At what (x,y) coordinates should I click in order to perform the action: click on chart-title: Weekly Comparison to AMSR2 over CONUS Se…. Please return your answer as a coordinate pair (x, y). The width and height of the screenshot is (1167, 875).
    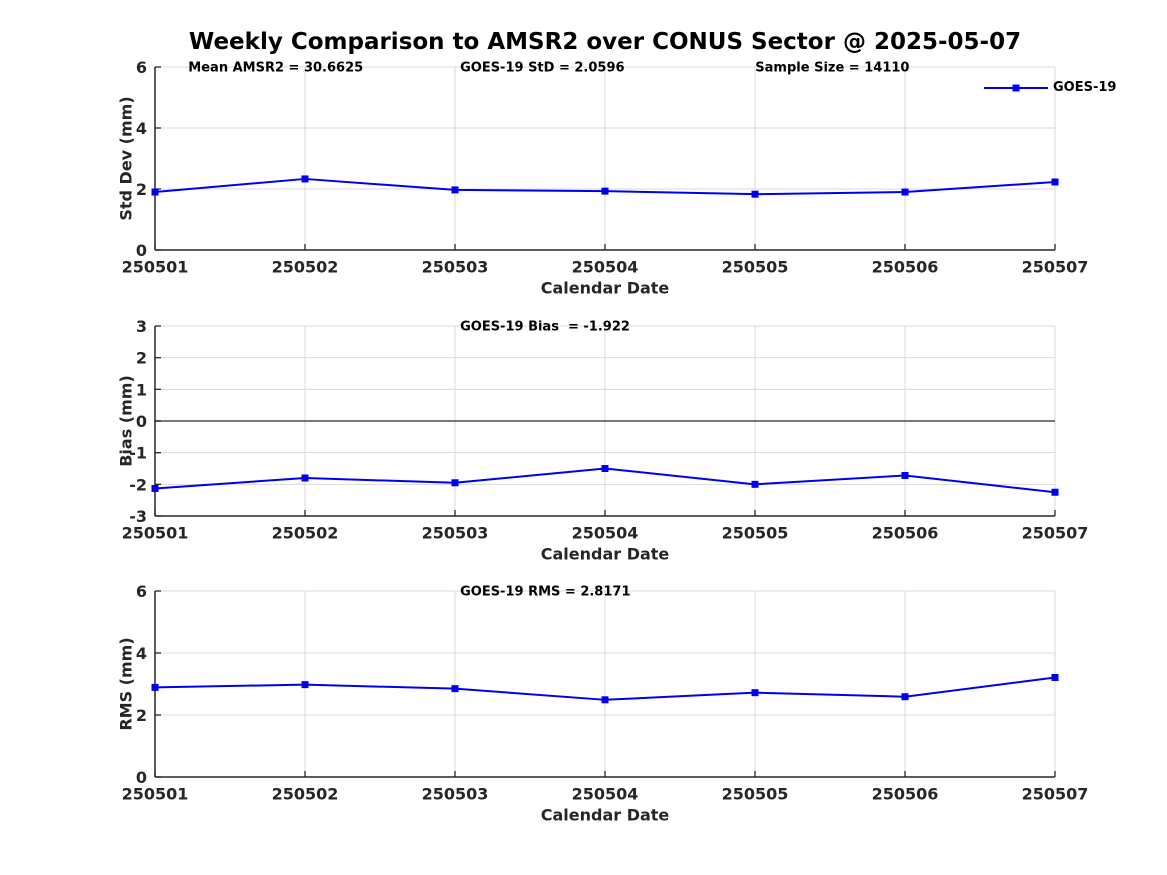
    Looking at the image, I should click on (605, 42).